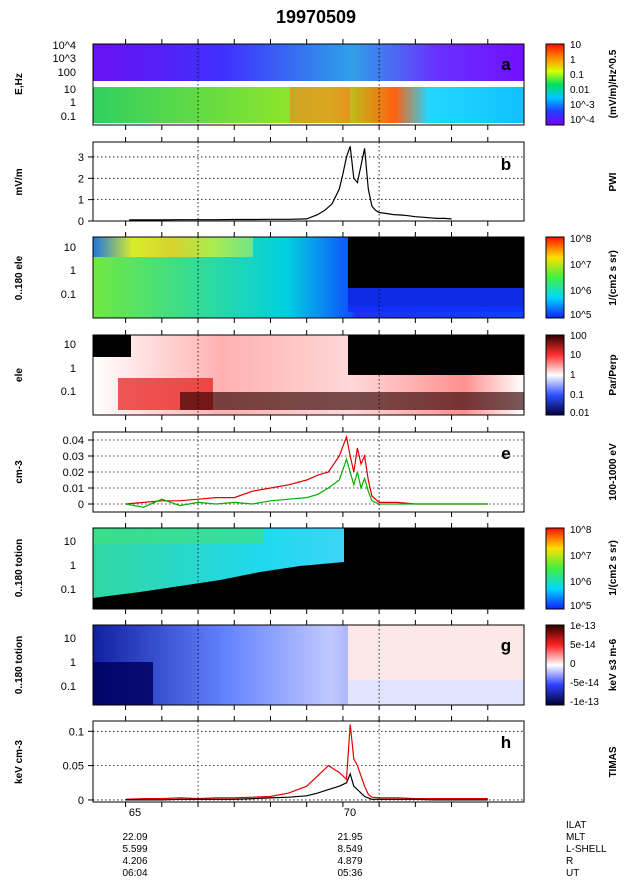 Image resolution: width=632 pixels, height=883 pixels. Describe the element at coordinates (555, 375) in the screenshot. I see `panel-d-colorbar` at that location.